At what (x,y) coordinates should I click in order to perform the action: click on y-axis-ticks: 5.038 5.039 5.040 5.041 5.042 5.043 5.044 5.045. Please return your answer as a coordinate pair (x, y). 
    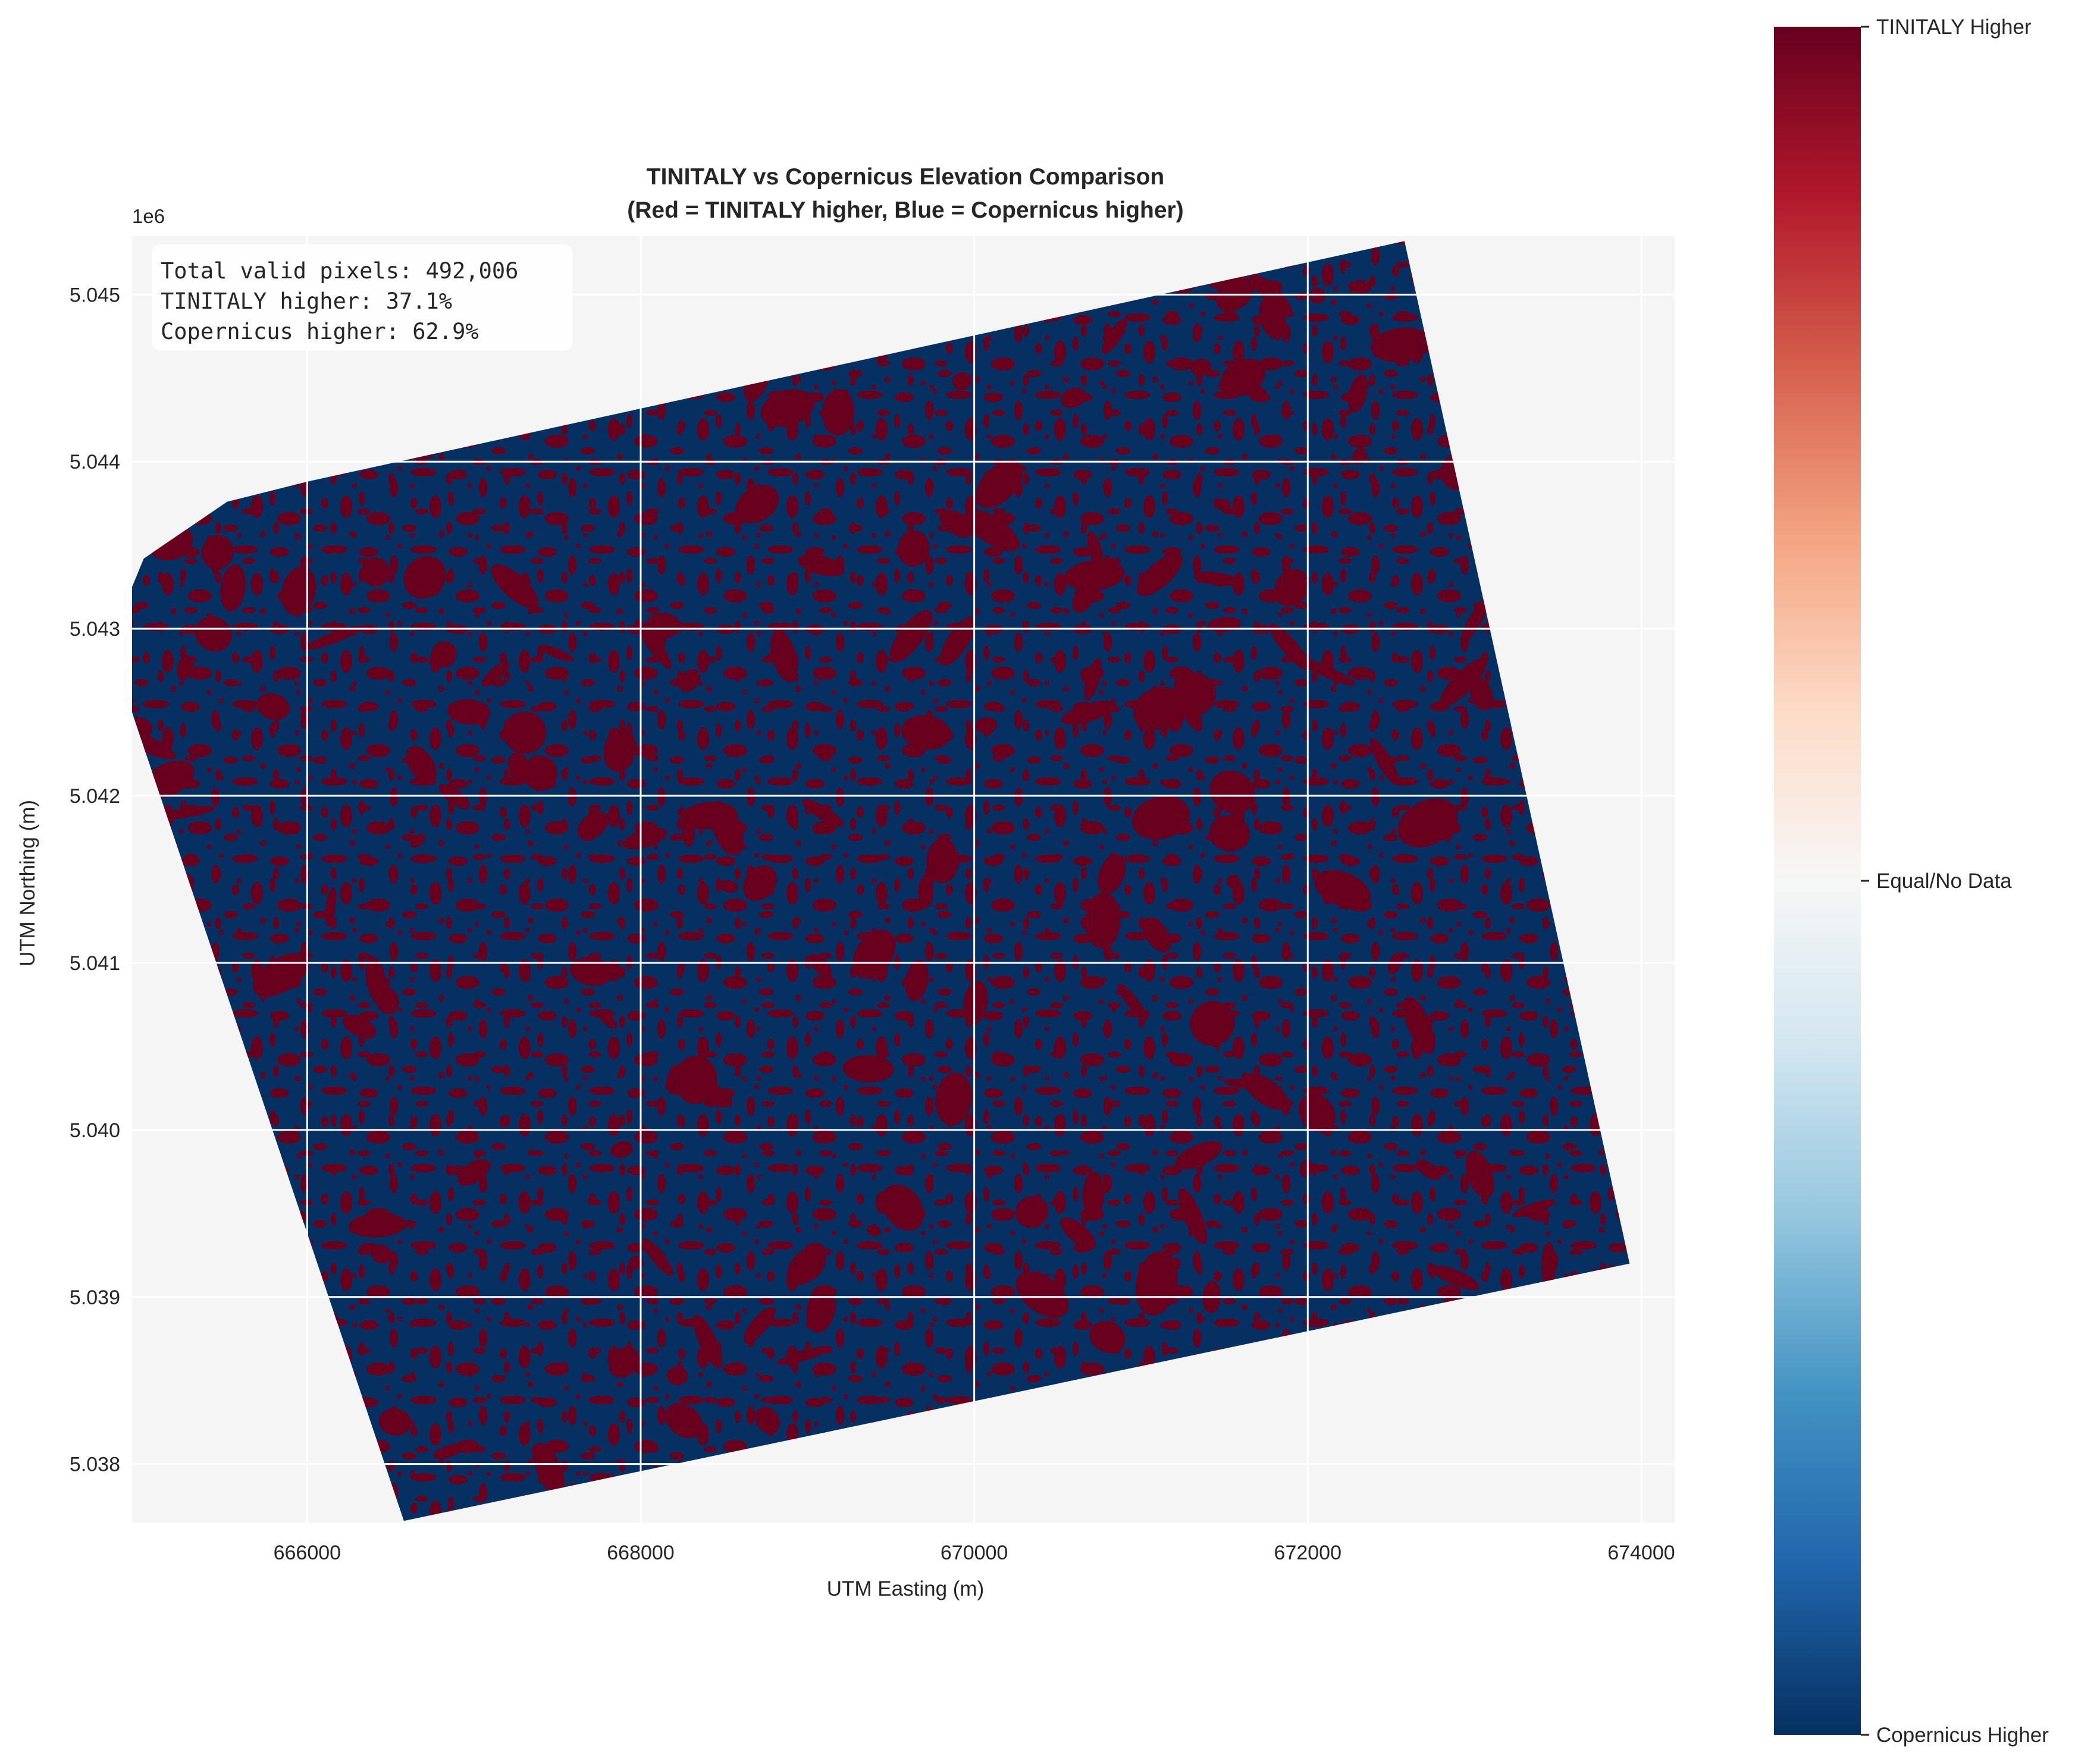
    Looking at the image, I should click on (95, 880).